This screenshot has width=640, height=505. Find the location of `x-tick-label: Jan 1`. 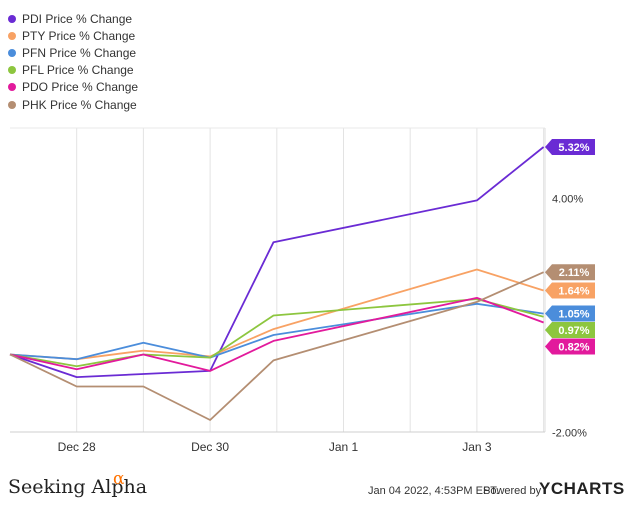

x-tick-label: Jan 1 is located at coordinates (344, 447).